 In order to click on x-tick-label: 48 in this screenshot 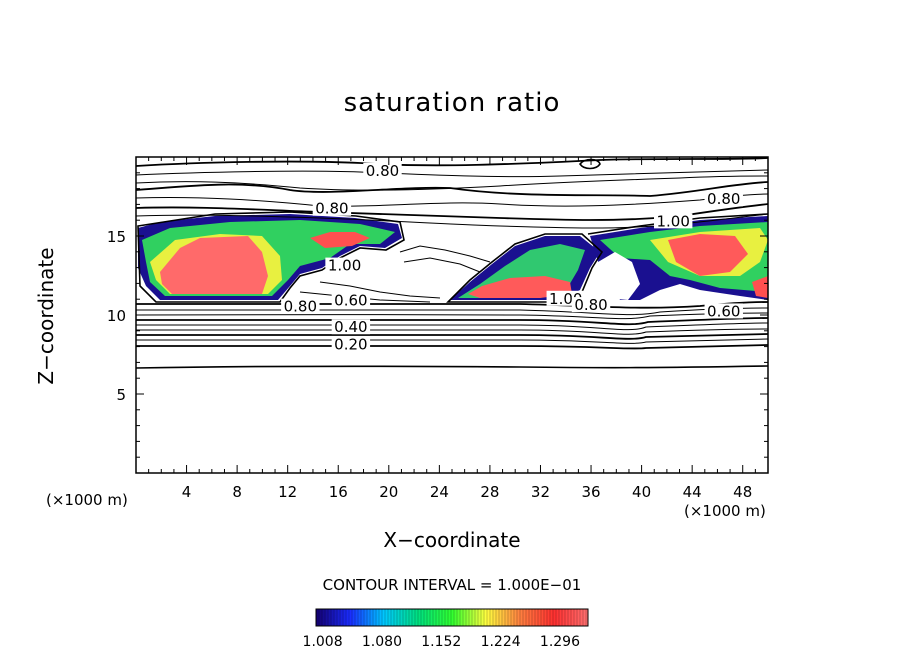, I will do `click(742, 492)`.